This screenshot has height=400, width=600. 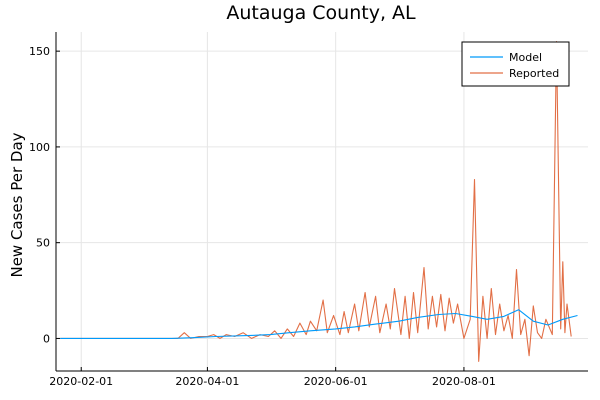 I want to click on y-tick-label: 150, so click(x=39, y=51).